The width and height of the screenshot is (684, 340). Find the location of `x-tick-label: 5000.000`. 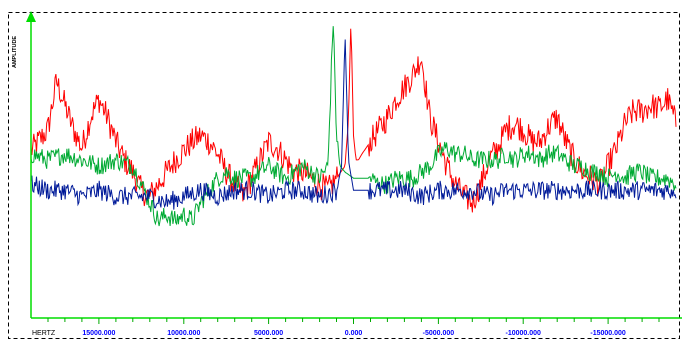

x-tick-label: 5000.000 is located at coordinates (268, 333).